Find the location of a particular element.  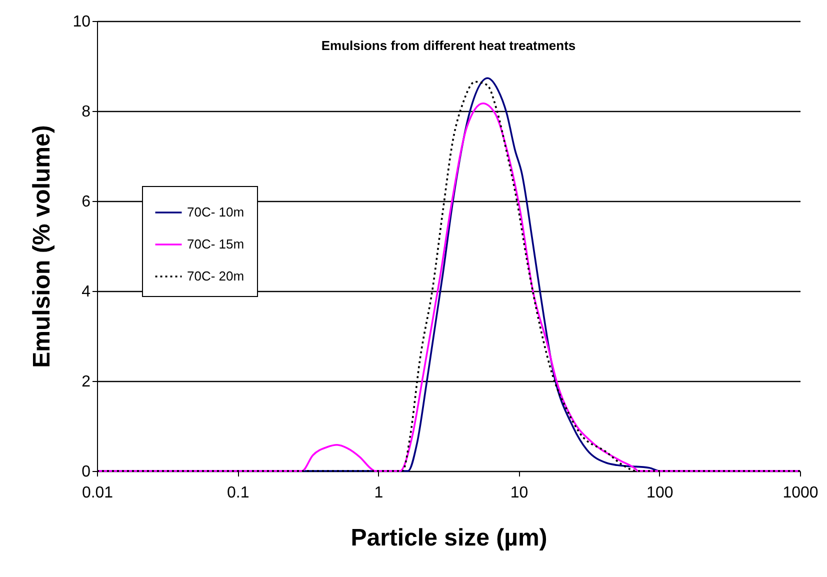

y-tick-label: 2 is located at coordinates (86, 382).